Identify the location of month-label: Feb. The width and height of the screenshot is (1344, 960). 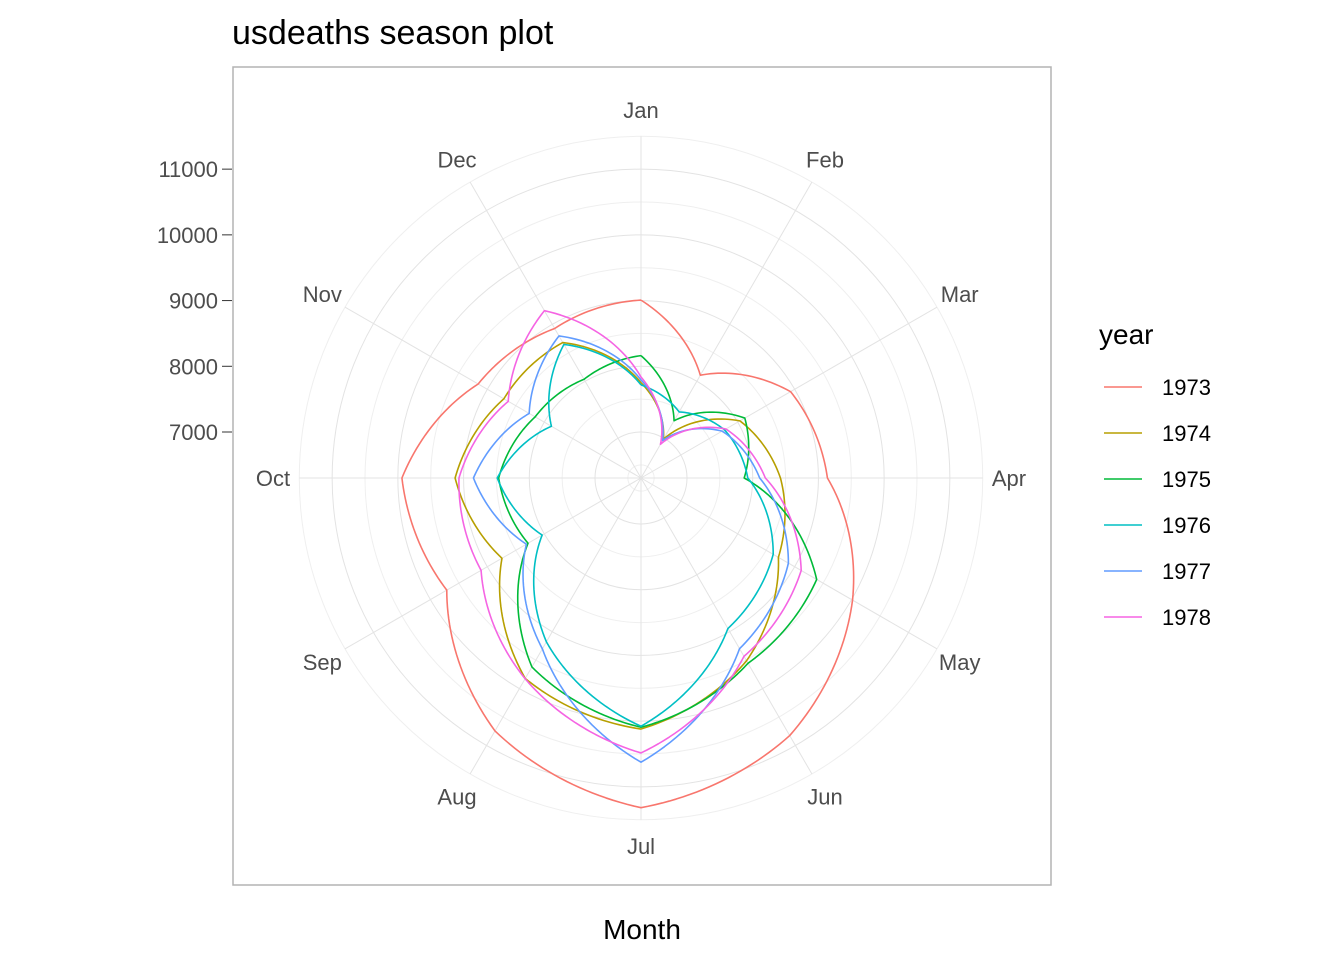
(825, 159).